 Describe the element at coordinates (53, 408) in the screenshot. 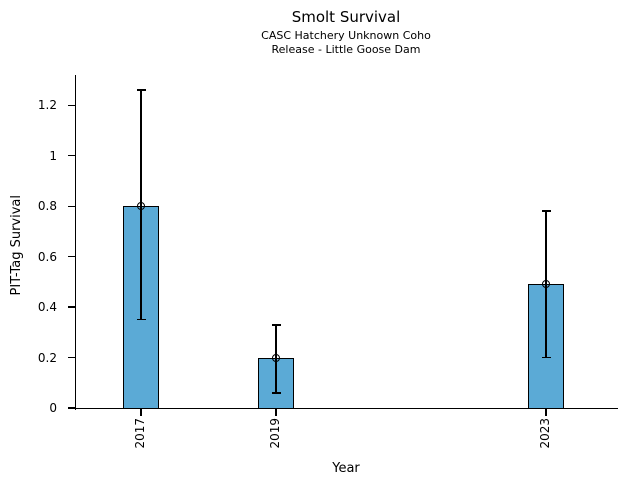

I see `y-tick-label: 0` at that location.